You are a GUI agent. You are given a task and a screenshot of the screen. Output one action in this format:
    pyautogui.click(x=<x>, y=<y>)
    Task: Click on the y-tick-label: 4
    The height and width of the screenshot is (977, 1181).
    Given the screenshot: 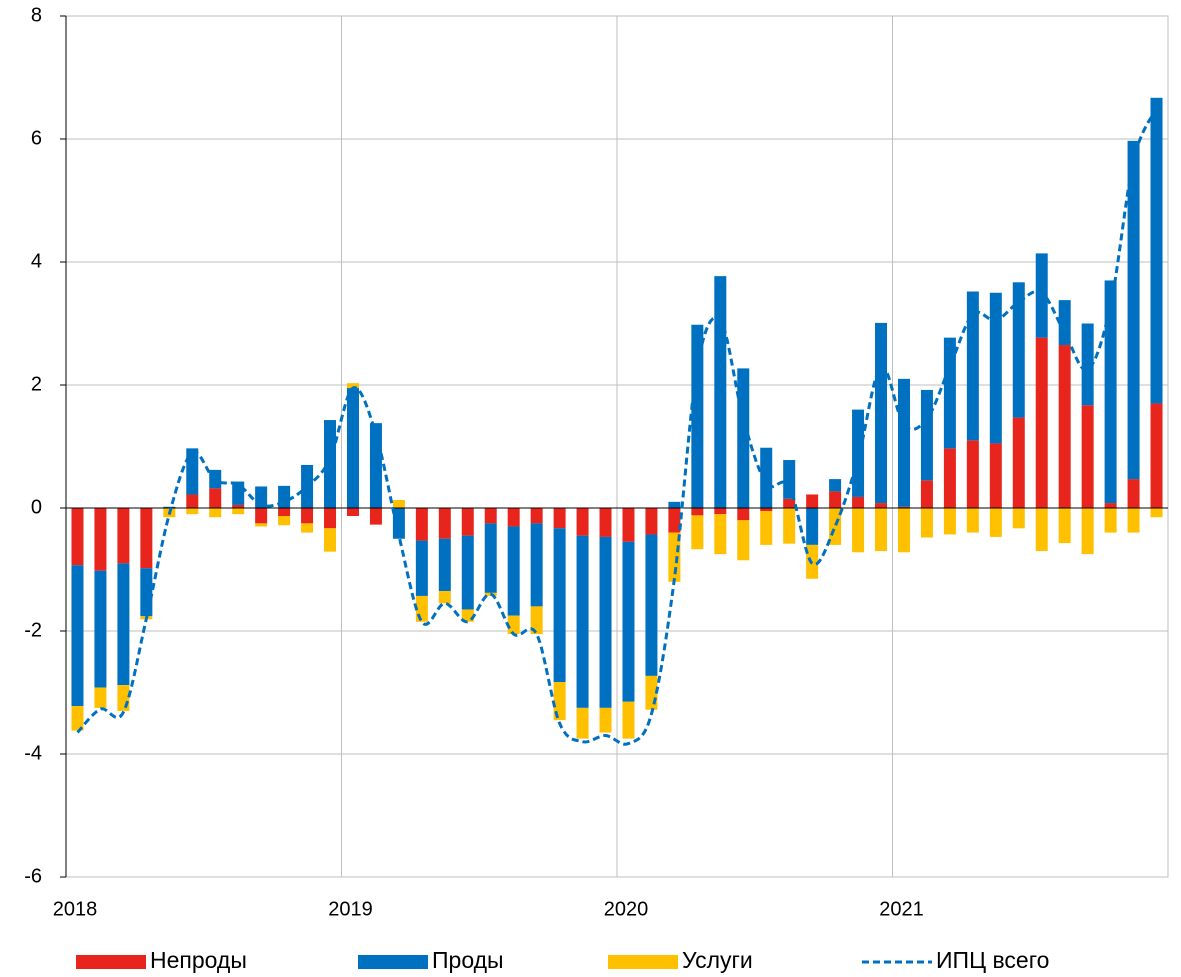 What is the action you would take?
    pyautogui.click(x=36, y=261)
    